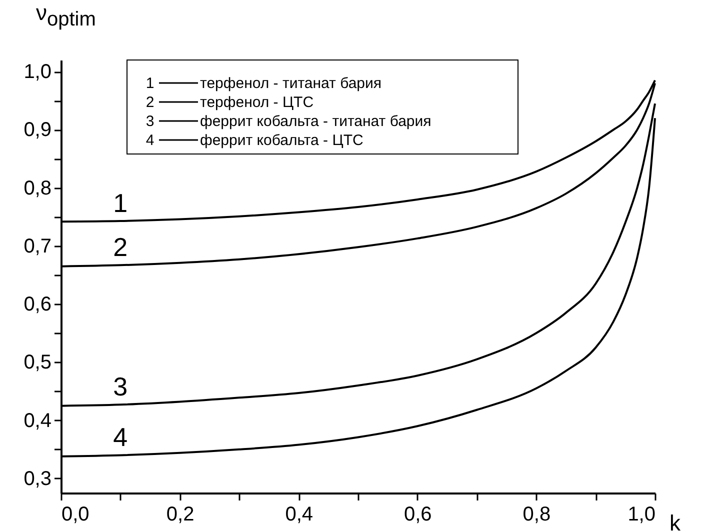 The width and height of the screenshot is (715, 531). I want to click on text: 3, so click(150, 121).